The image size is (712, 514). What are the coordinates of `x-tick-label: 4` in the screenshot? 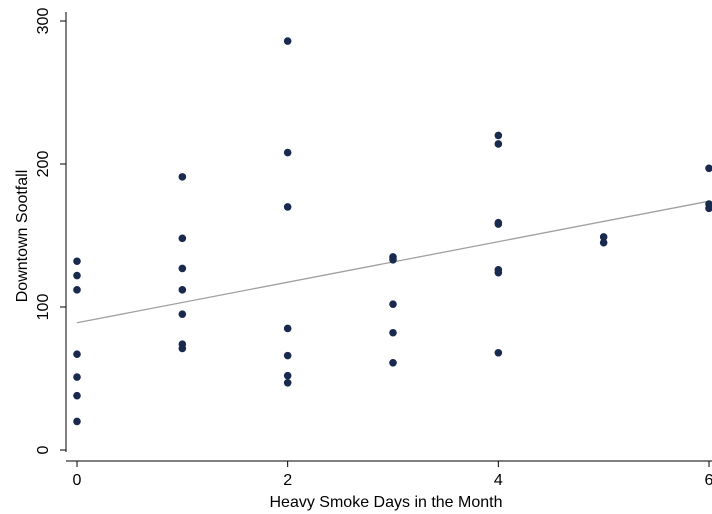 It's located at (498, 480).